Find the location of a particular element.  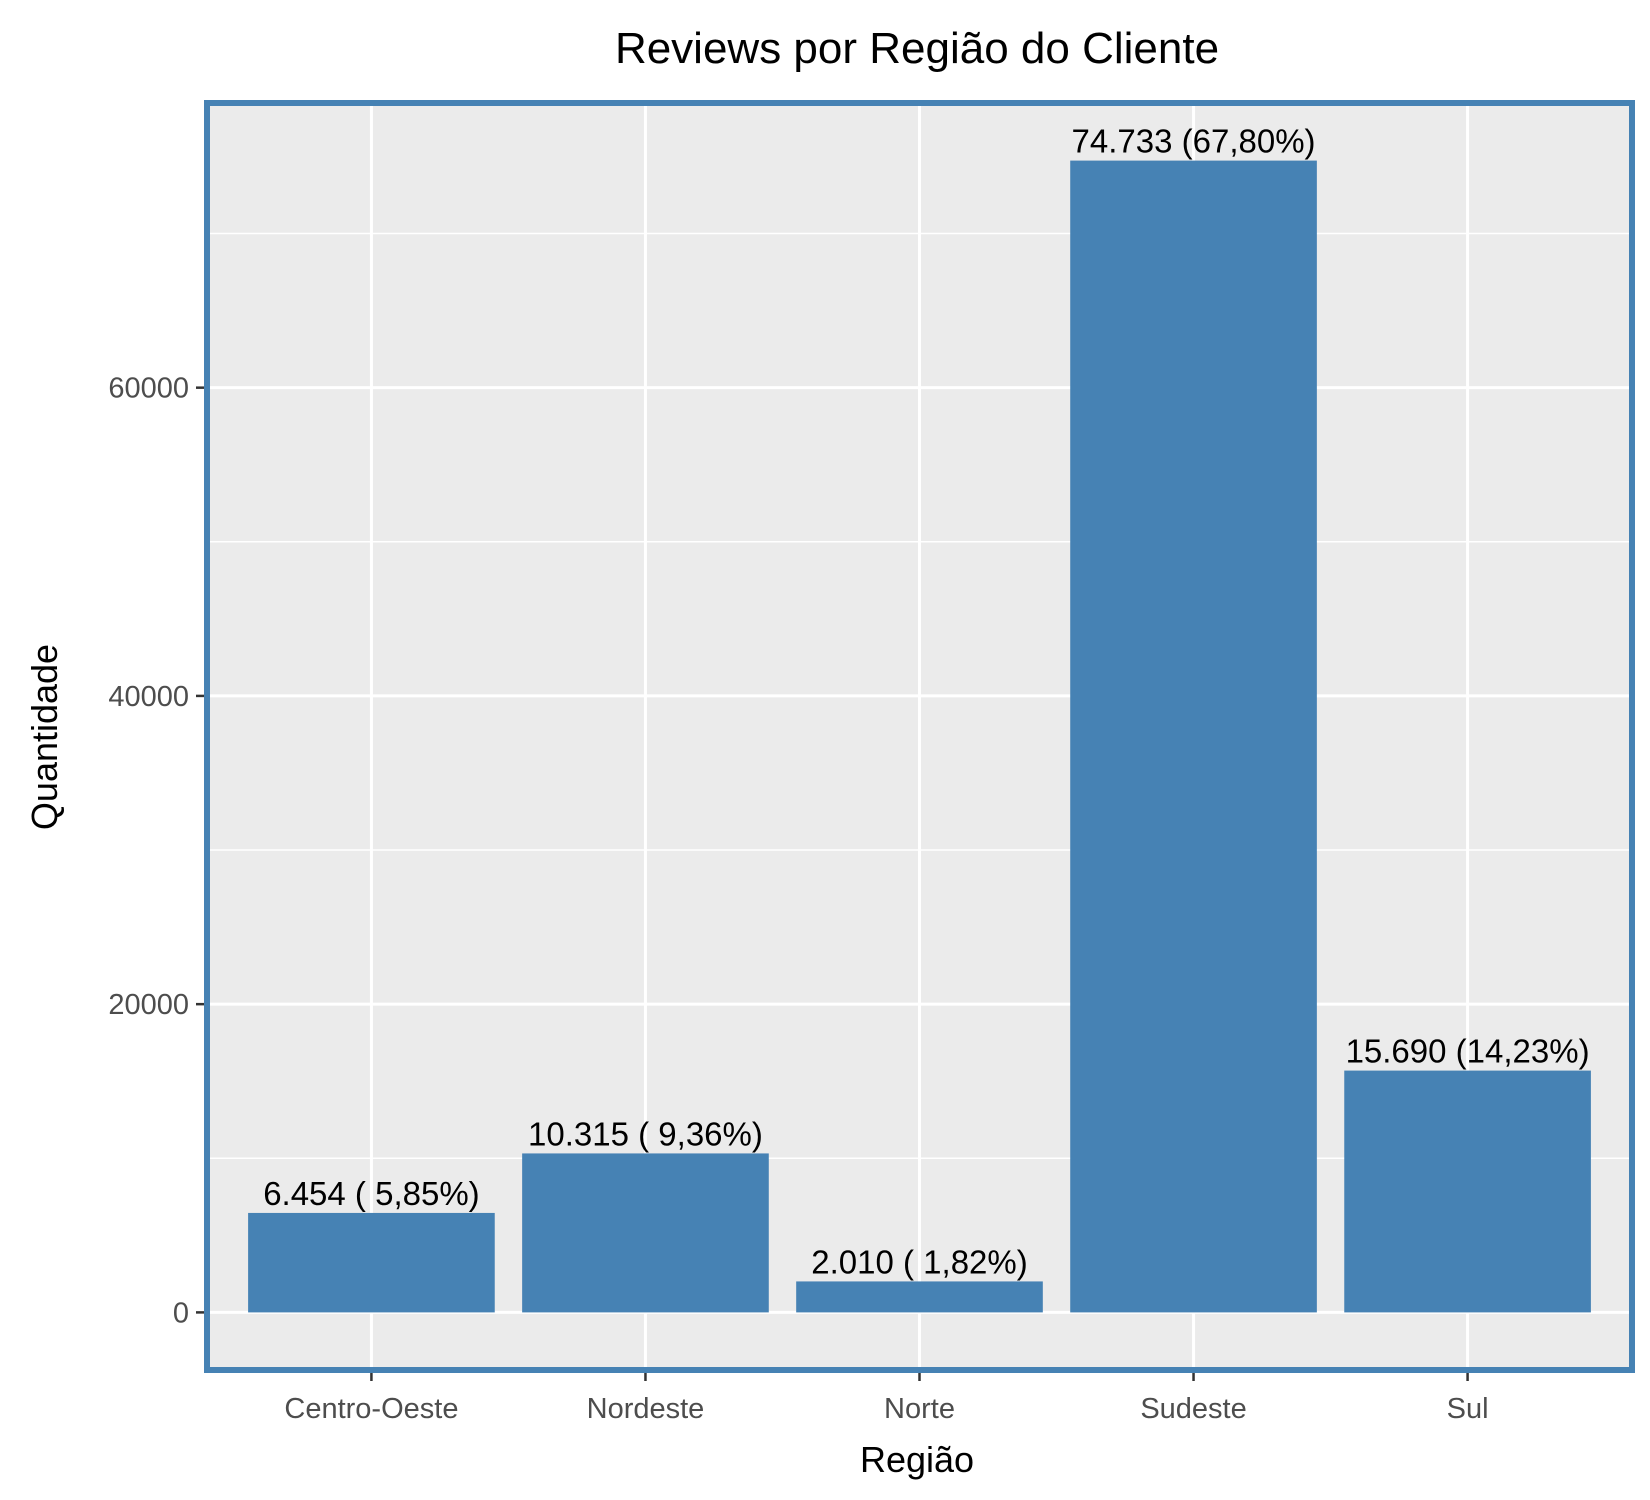

data-label: 2.010 ( 1,82%) is located at coordinates (919, 1261).